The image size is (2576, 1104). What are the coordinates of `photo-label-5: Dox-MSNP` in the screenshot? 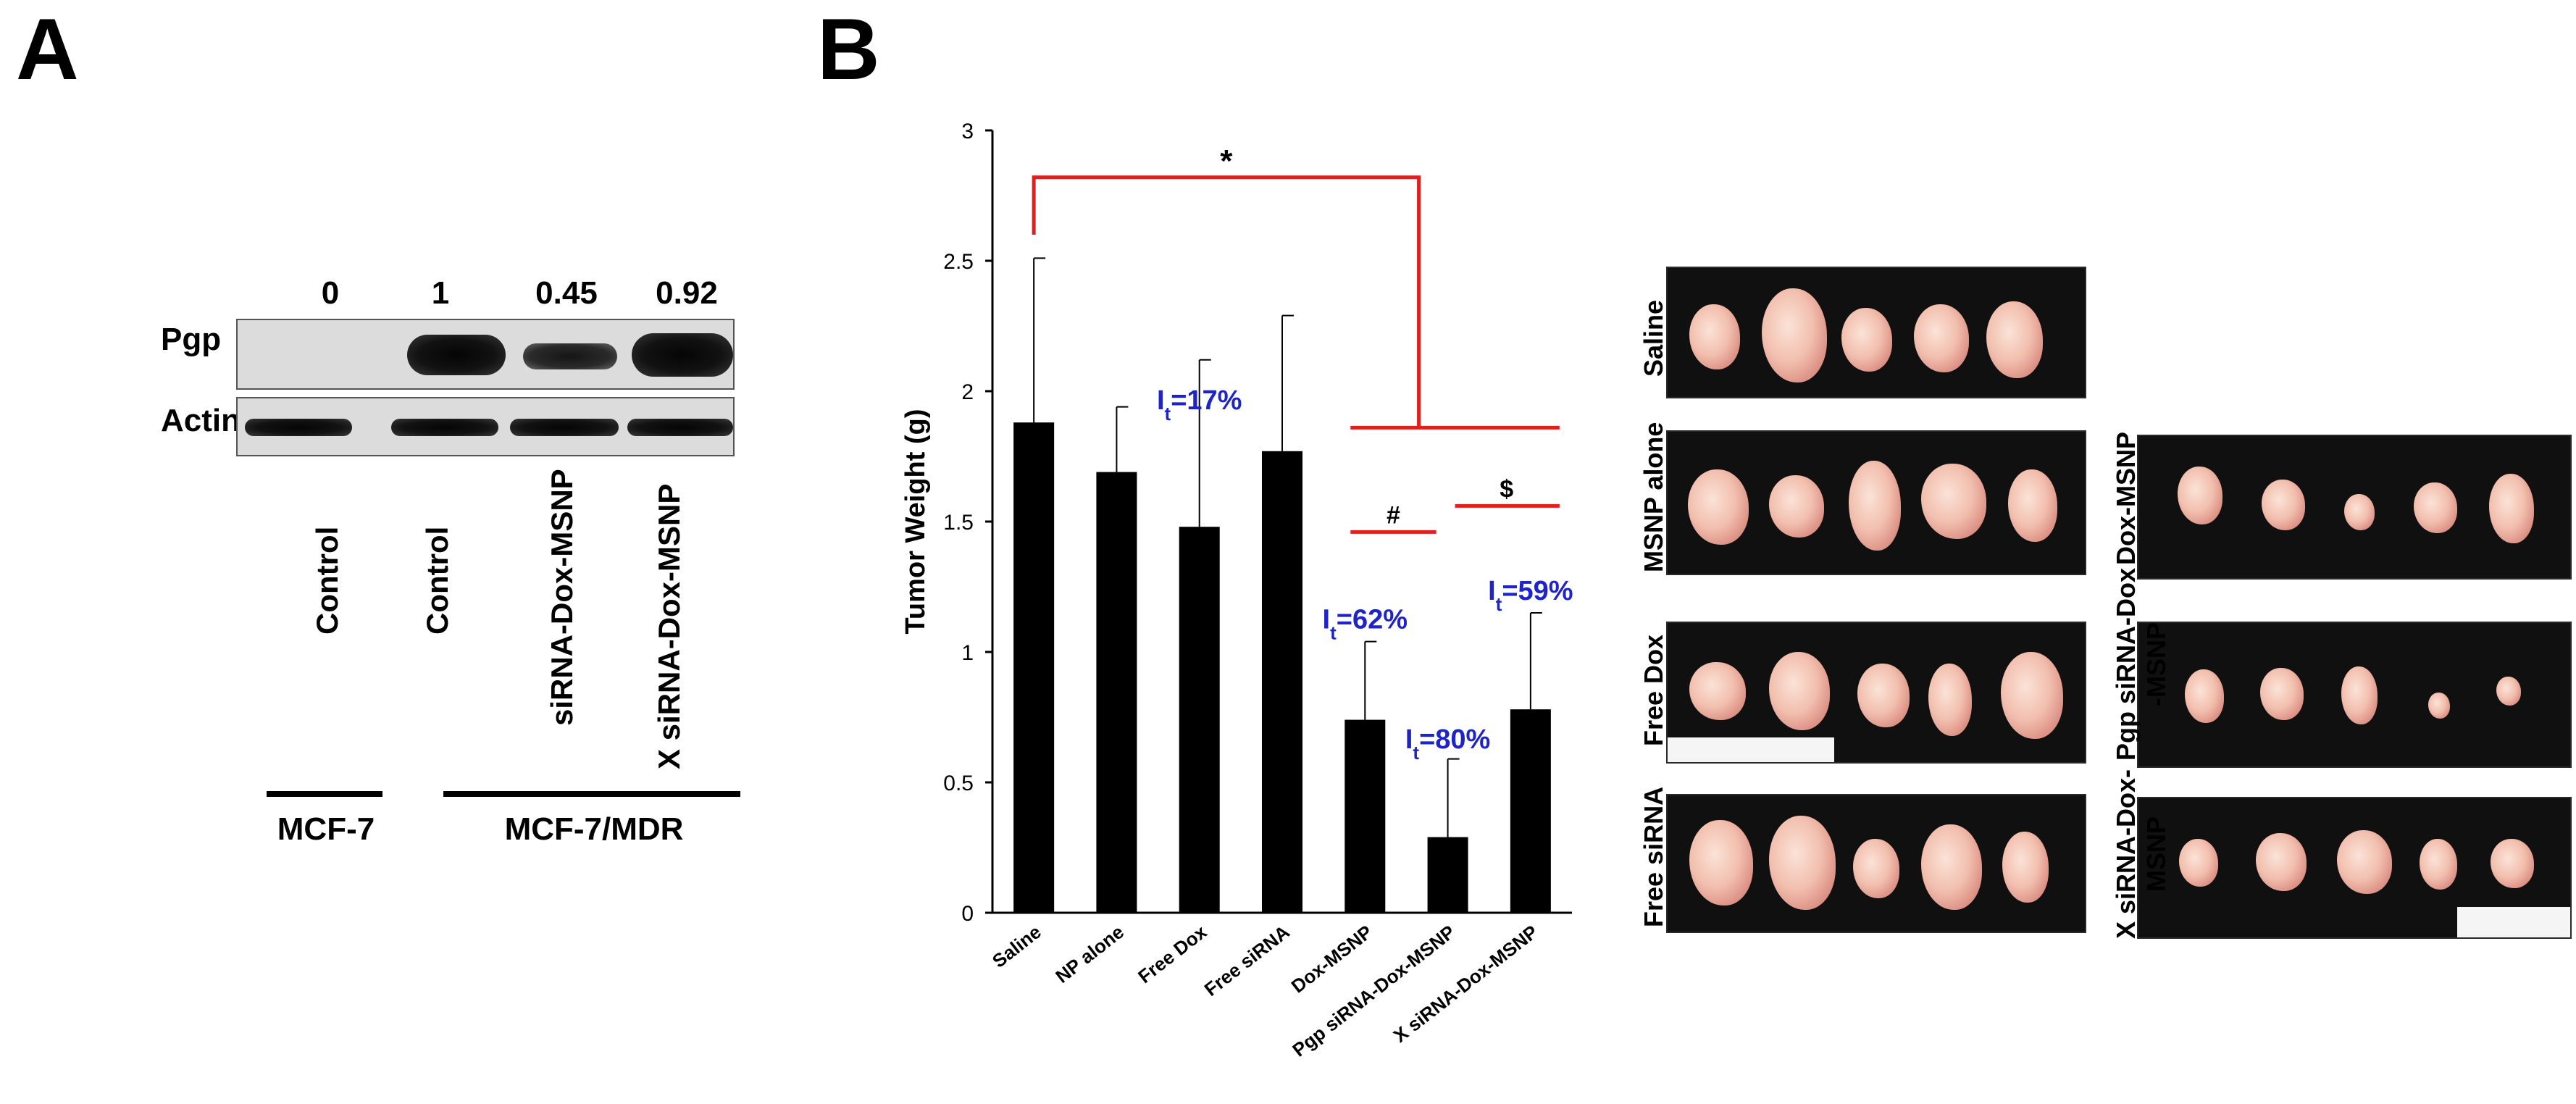 It's located at (2126, 498).